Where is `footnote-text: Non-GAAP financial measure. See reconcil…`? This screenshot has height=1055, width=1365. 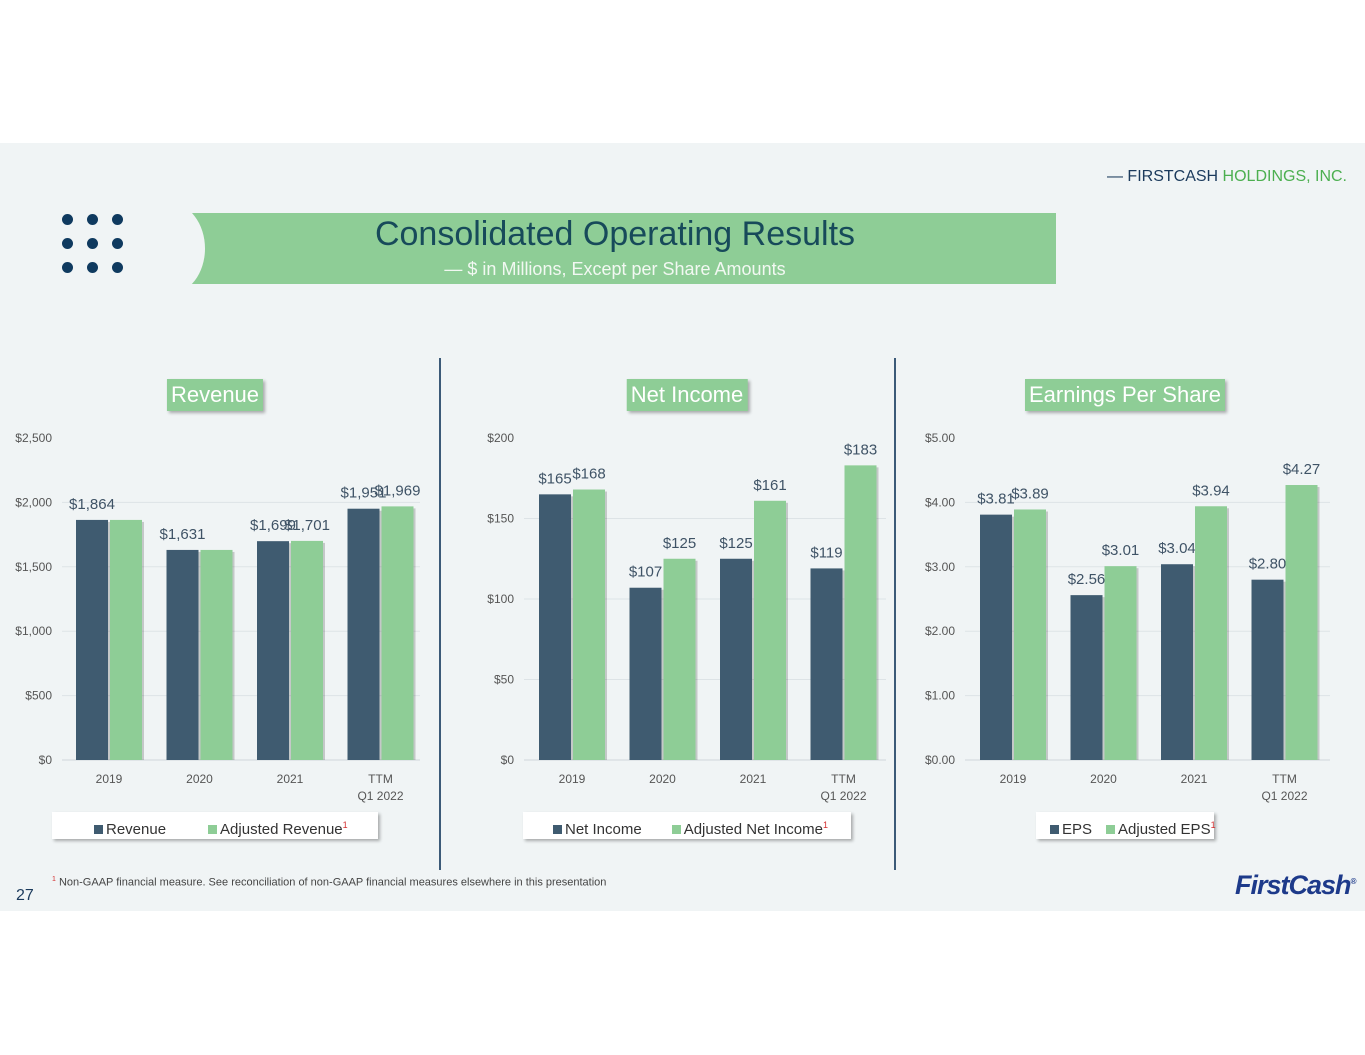
footnote-text: Non-GAAP financial measure. See reconcil… is located at coordinates (332, 882).